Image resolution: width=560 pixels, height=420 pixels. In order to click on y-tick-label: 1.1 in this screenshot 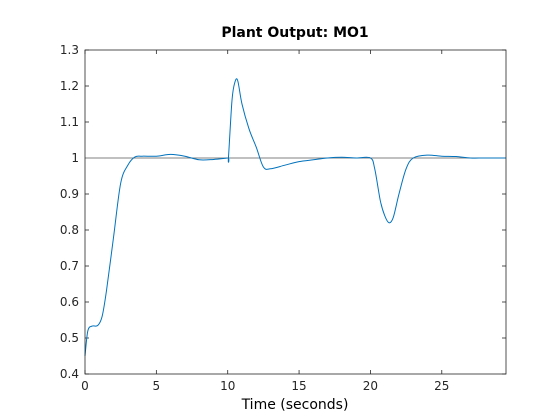, I will do `click(69, 122)`.